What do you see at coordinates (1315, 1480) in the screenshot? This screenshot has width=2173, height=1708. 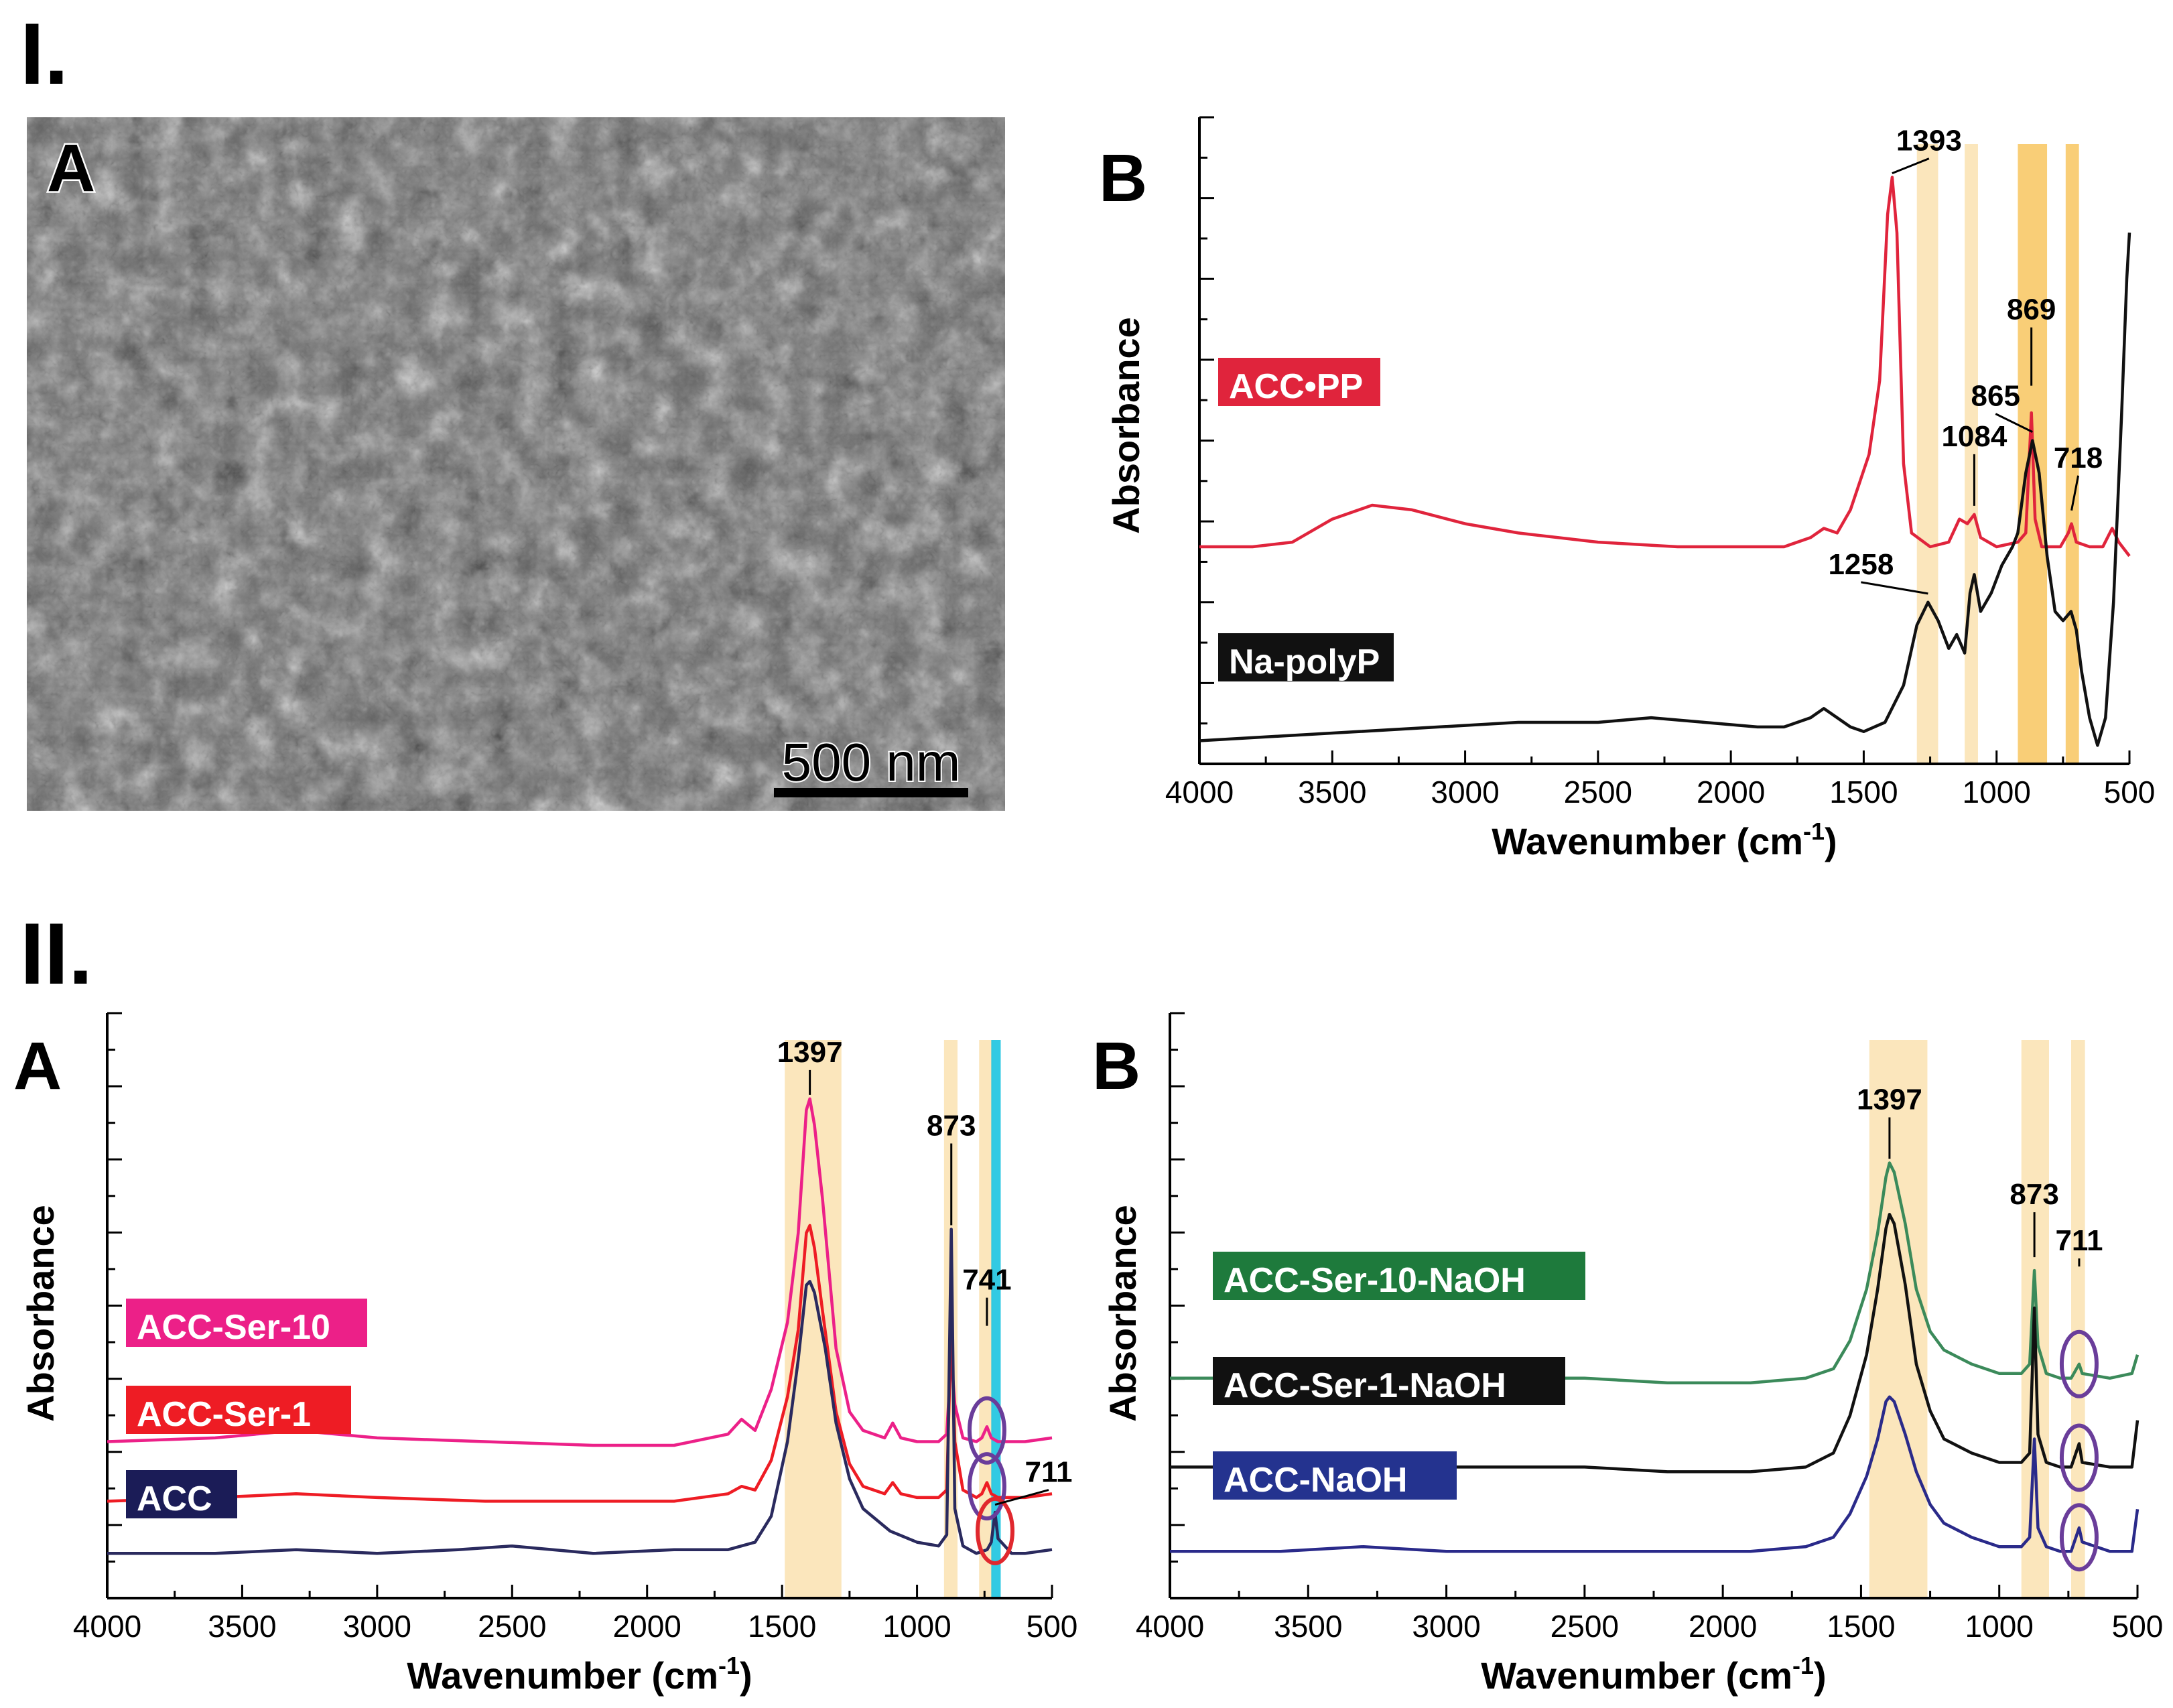 I see `series-label: ACC-NaOH` at bounding box center [1315, 1480].